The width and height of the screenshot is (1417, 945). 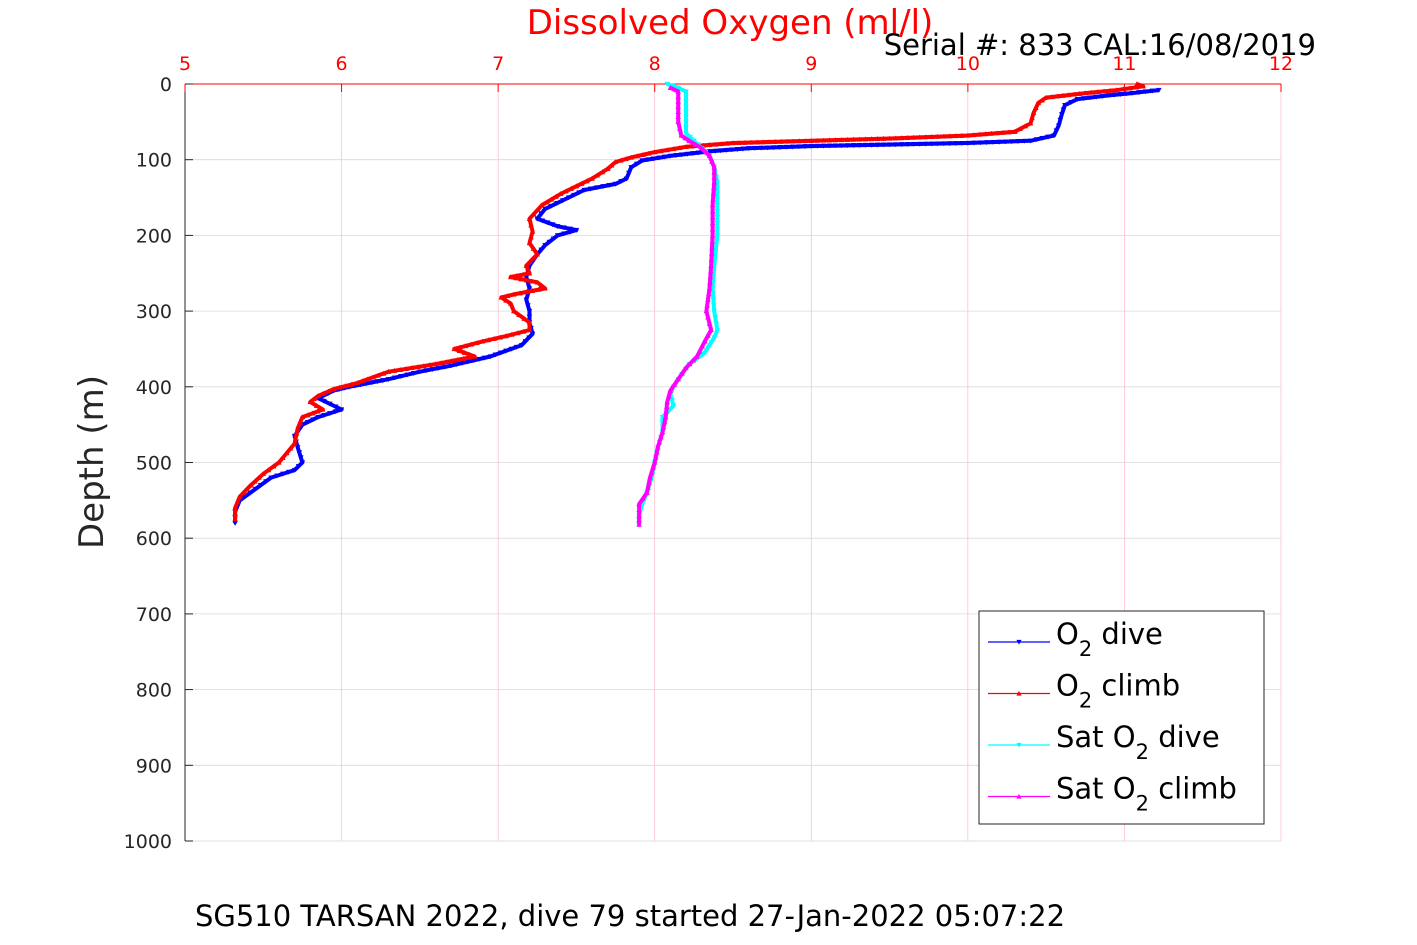 What do you see at coordinates (655, 64) in the screenshot?
I see `x-tick-label: 8` at bounding box center [655, 64].